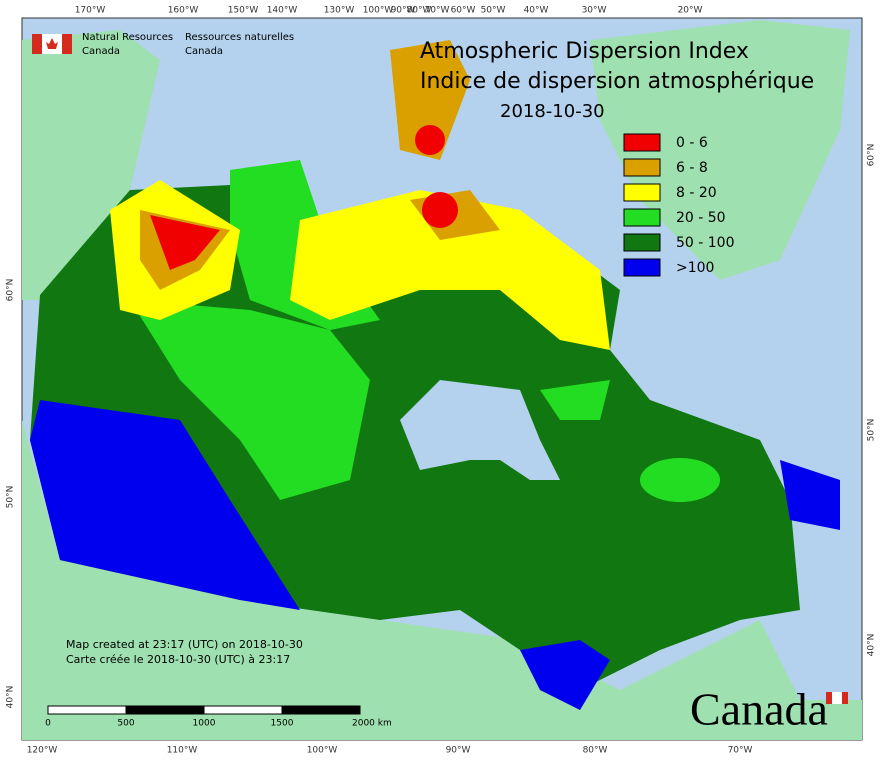  What do you see at coordinates (705, 243) in the screenshot?
I see `legend-label: 50 - 100` at bounding box center [705, 243].